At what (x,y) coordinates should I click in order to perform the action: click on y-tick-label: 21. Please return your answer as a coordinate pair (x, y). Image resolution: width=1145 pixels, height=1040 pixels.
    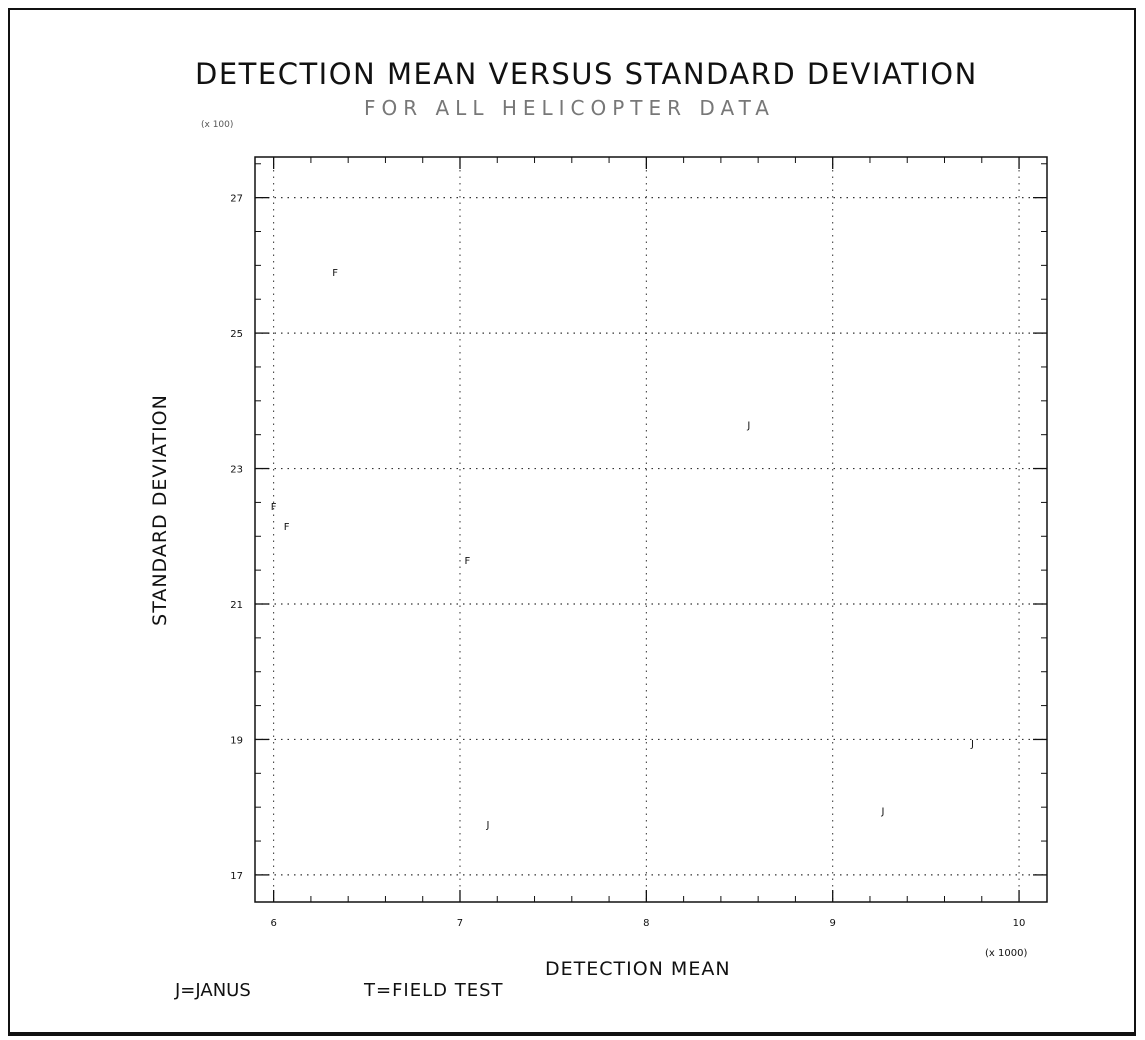
    Looking at the image, I should click on (236, 605).